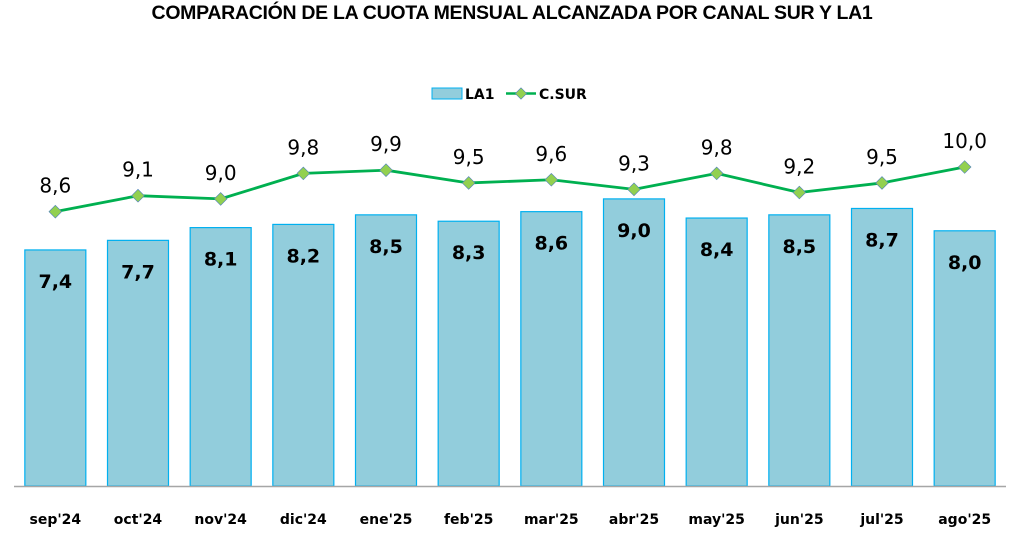 Image resolution: width=1024 pixels, height=553 pixels. What do you see at coordinates (138, 272) in the screenshot?
I see `bar-label-la1-1: 7,7` at bounding box center [138, 272].